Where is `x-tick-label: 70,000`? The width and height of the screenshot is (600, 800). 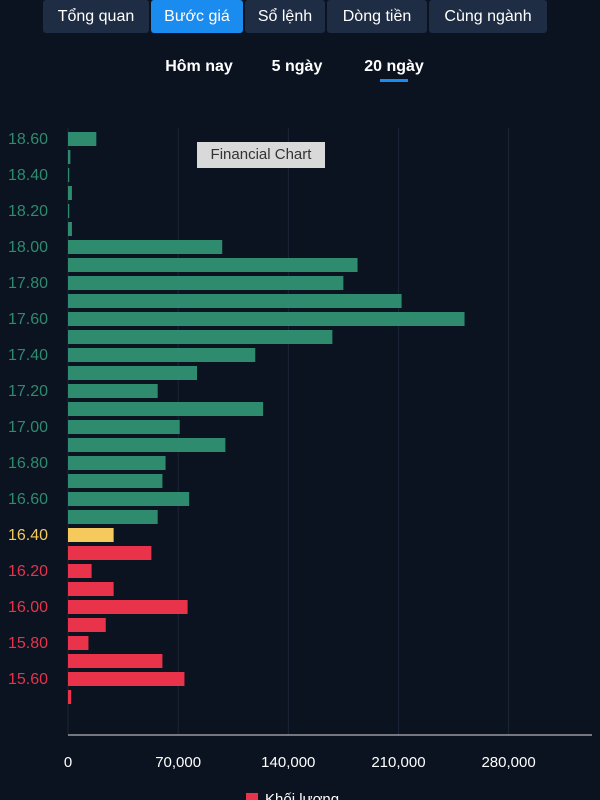 x-tick-label: 70,000 is located at coordinates (178, 762).